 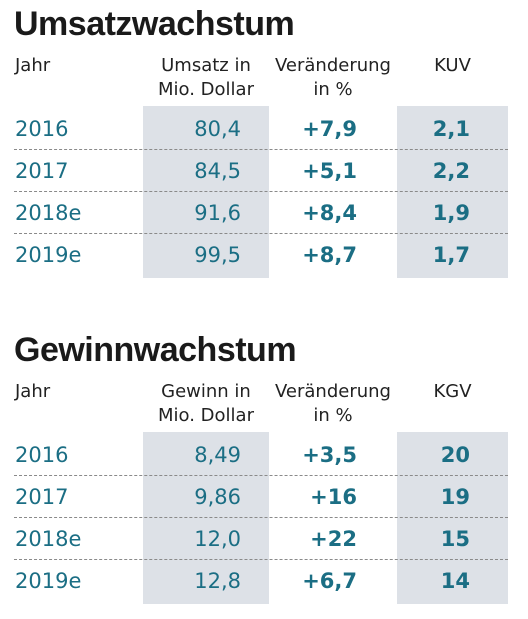 What do you see at coordinates (329, 129) in the screenshot?
I see `change-cell: +7,9` at bounding box center [329, 129].